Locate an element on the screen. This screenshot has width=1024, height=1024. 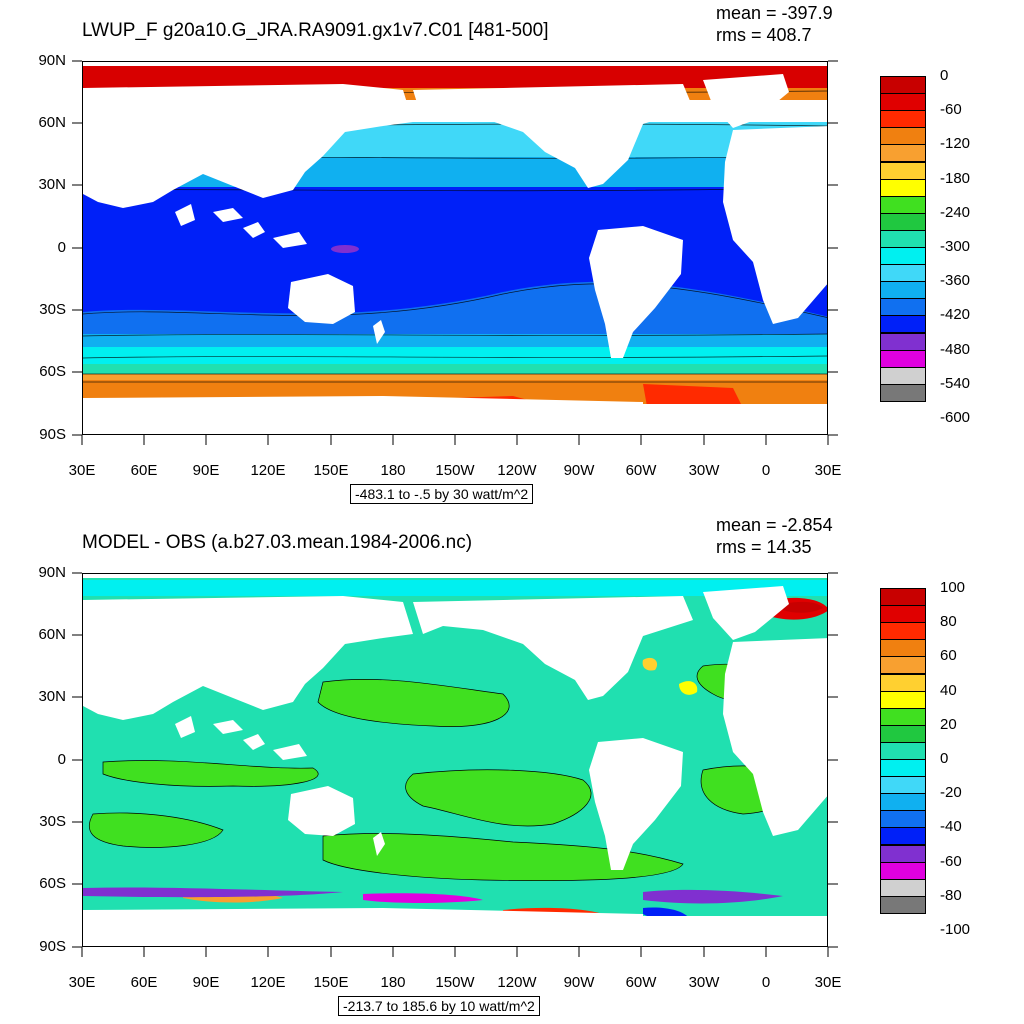
bottom-colorbar-label: -20 is located at coordinates (951, 793).